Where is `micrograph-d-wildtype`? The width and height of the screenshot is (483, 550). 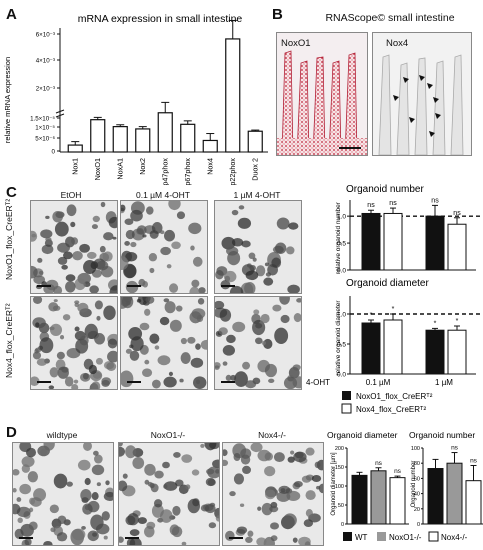 micrograph-d-wildtype is located at coordinates (63, 494).